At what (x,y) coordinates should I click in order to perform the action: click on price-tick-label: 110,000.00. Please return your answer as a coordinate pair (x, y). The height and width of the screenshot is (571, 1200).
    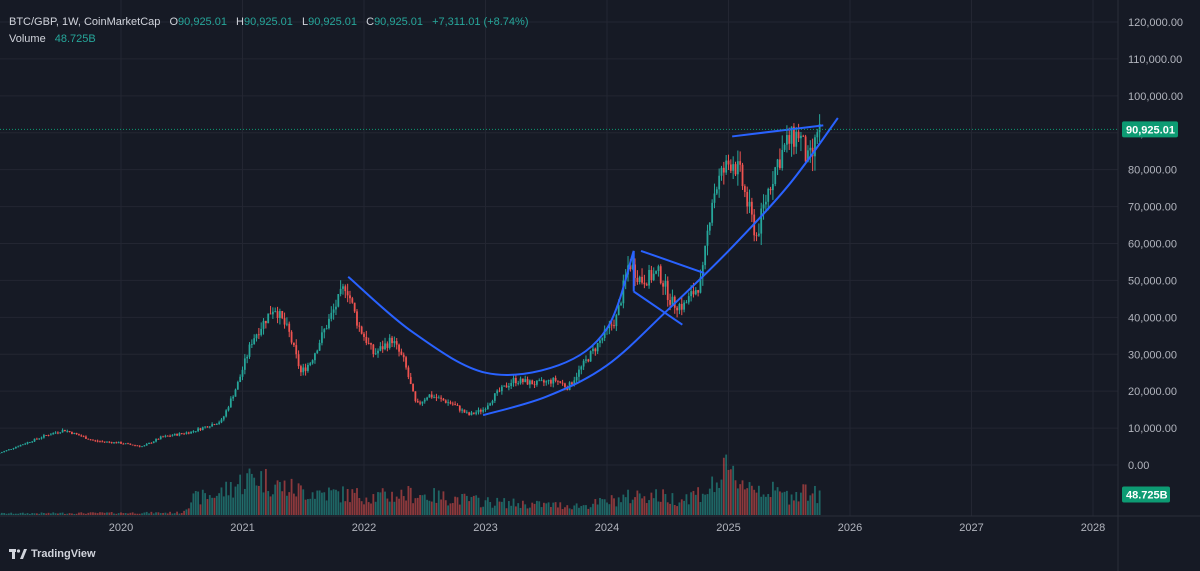
    Looking at the image, I should click on (1155, 60).